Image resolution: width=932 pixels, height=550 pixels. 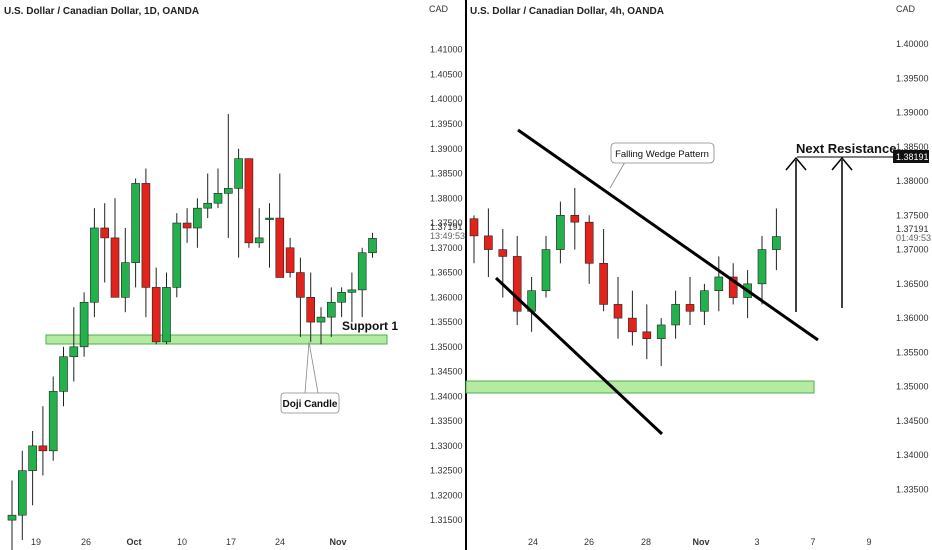 I want to click on right-y-tick-label: 1.36000, so click(x=912, y=318).